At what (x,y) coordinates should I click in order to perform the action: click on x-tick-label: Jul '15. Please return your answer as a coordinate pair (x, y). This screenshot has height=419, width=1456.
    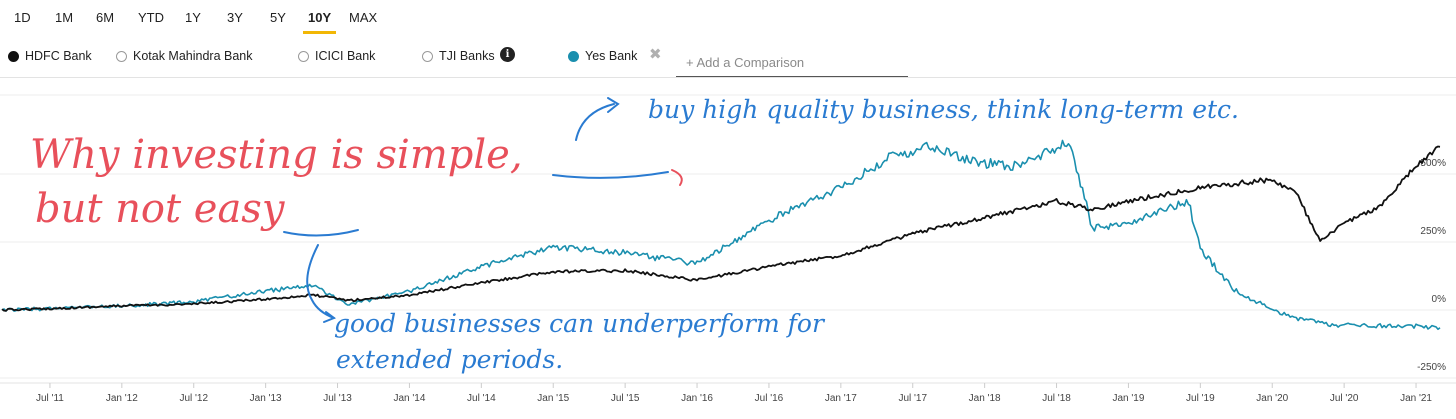
    Looking at the image, I should click on (625, 398).